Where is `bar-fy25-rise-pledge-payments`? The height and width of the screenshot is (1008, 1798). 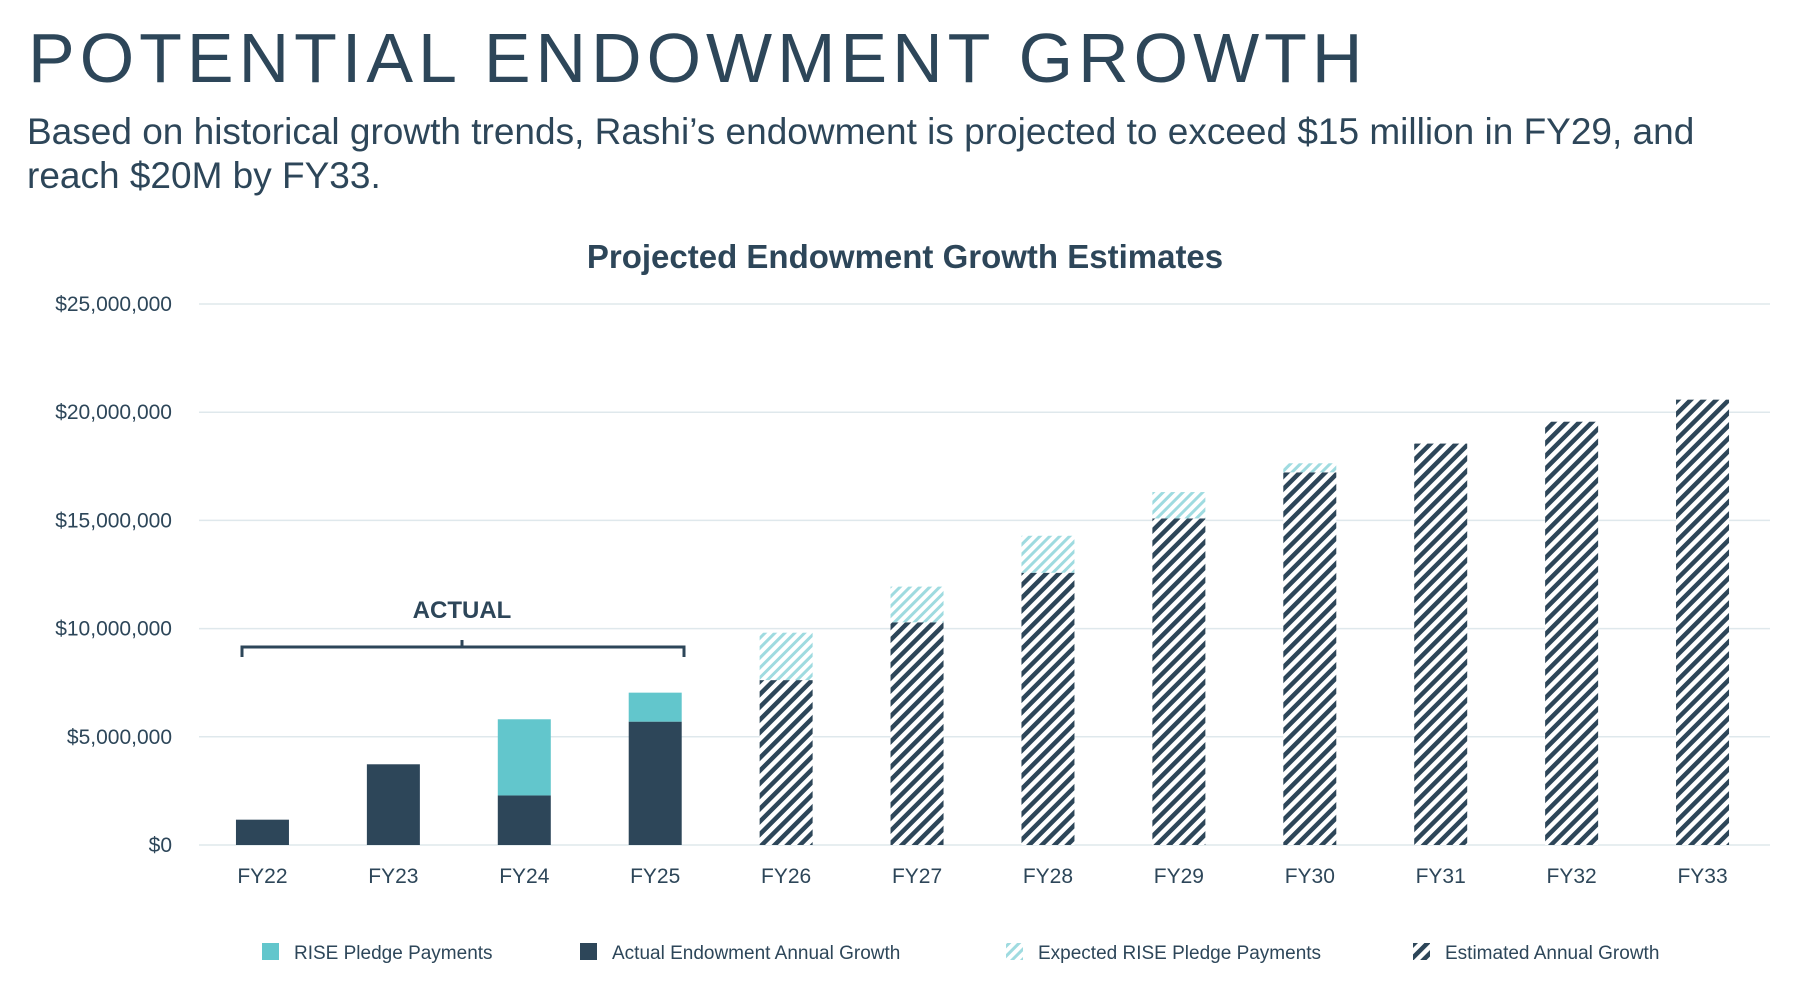 bar-fy25-rise-pledge-payments is located at coordinates (655, 707).